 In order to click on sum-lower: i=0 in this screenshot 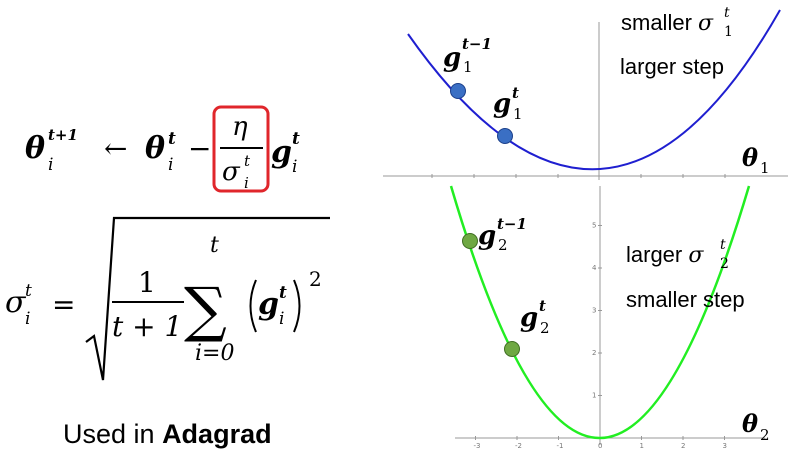, I will do `click(214, 353)`.